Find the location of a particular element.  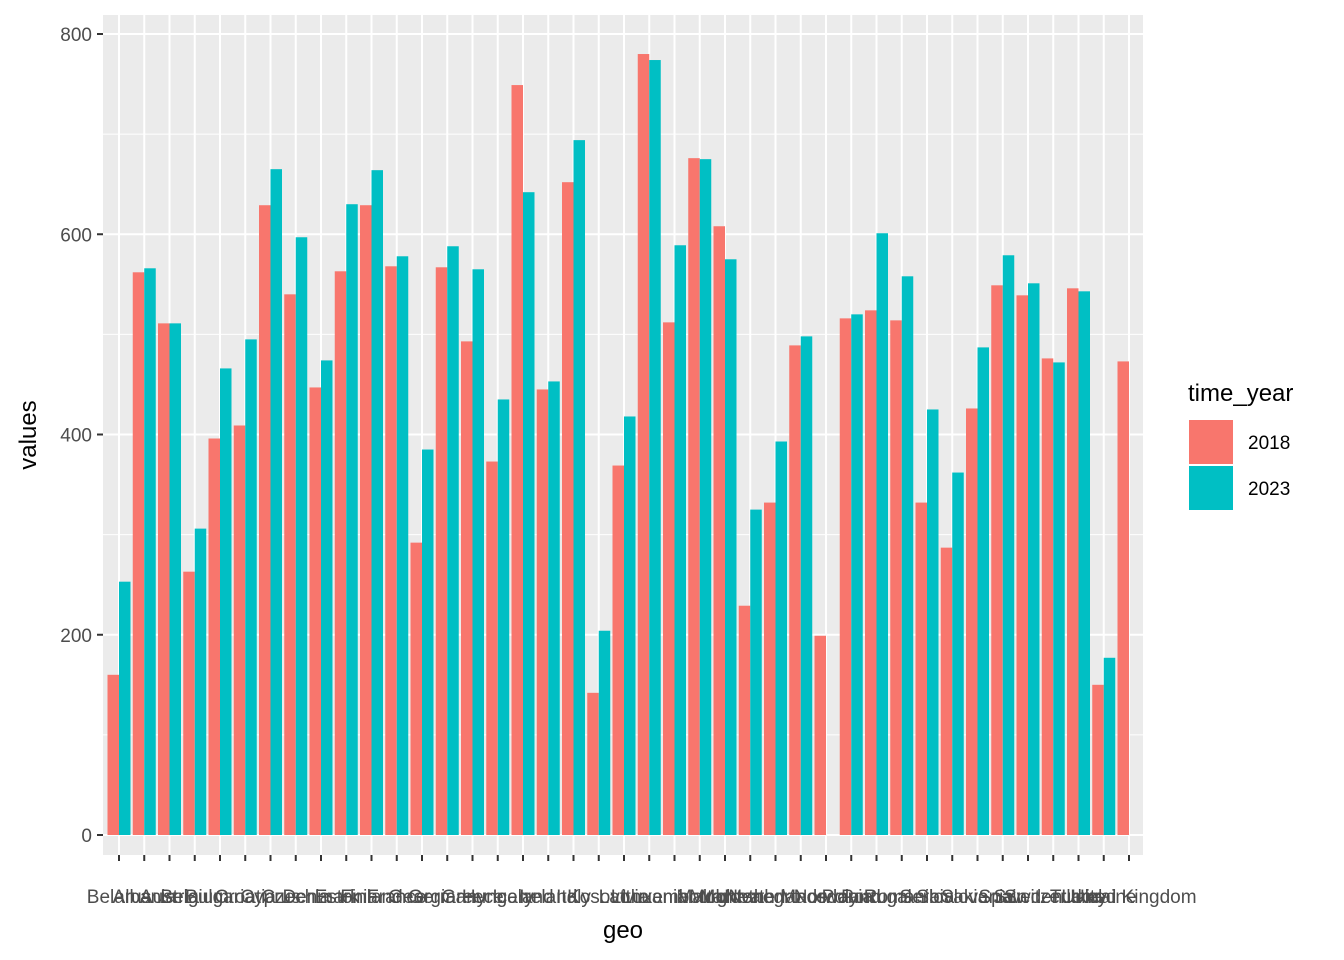

bar-2023-serbia is located at coordinates (933, 622).